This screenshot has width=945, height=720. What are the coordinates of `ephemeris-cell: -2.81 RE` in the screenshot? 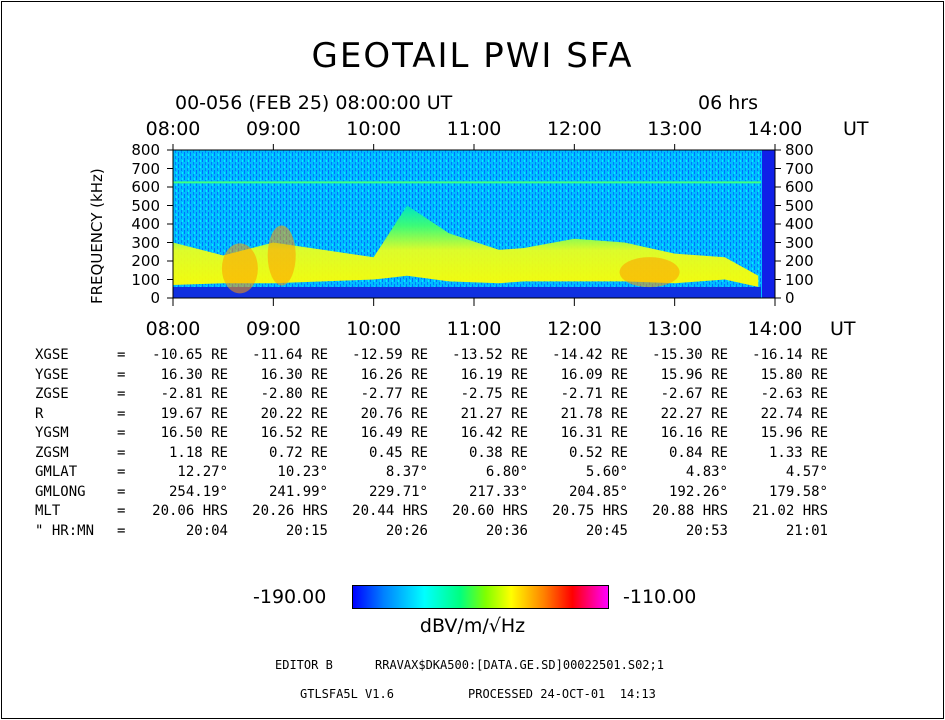 It's located at (194, 394).